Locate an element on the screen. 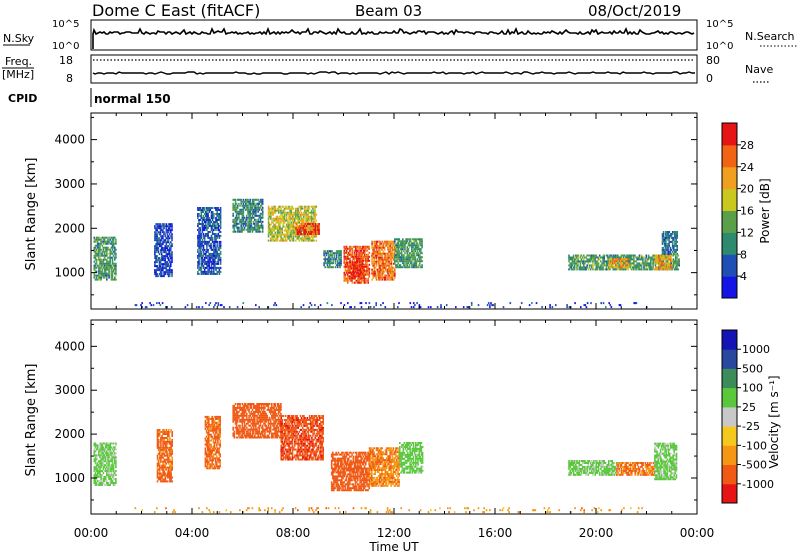  cpid-value: normal 150 is located at coordinates (132, 99).